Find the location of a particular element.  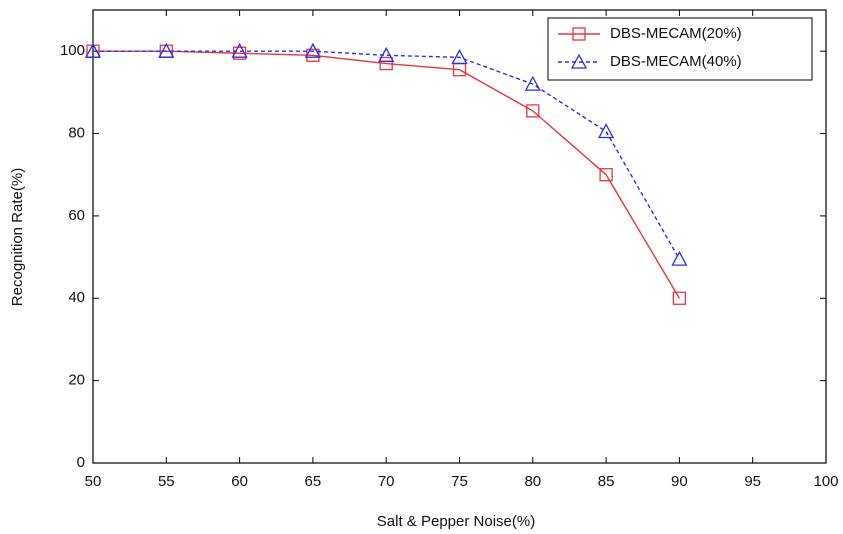

y-tick-label: 0 is located at coordinates (81, 462).